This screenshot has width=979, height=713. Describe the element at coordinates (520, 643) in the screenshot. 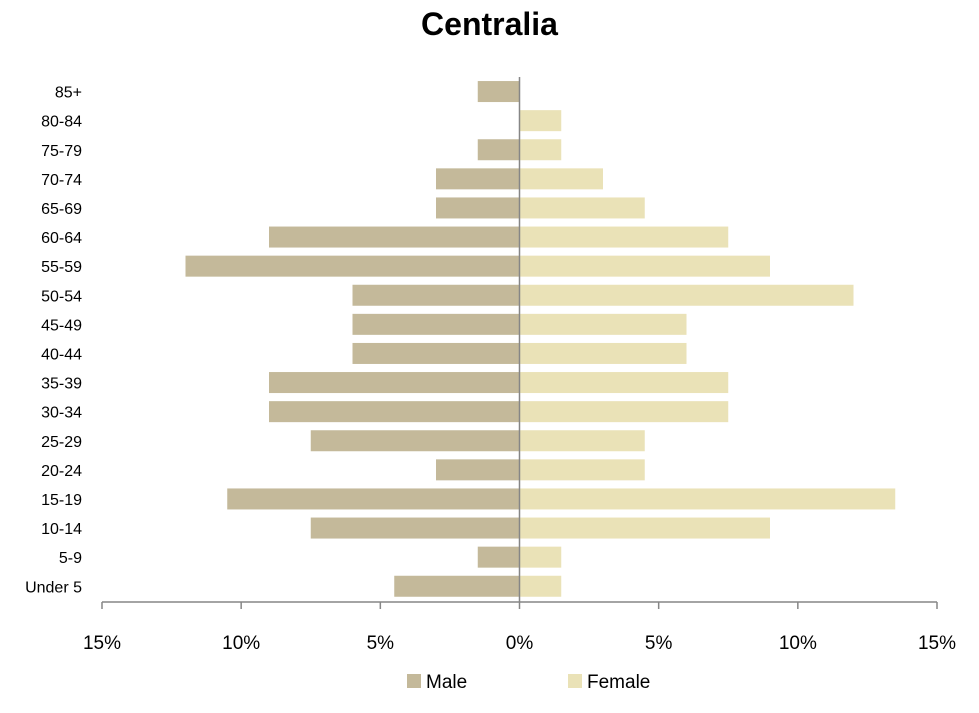

I see `x-tick-label: 0%` at that location.